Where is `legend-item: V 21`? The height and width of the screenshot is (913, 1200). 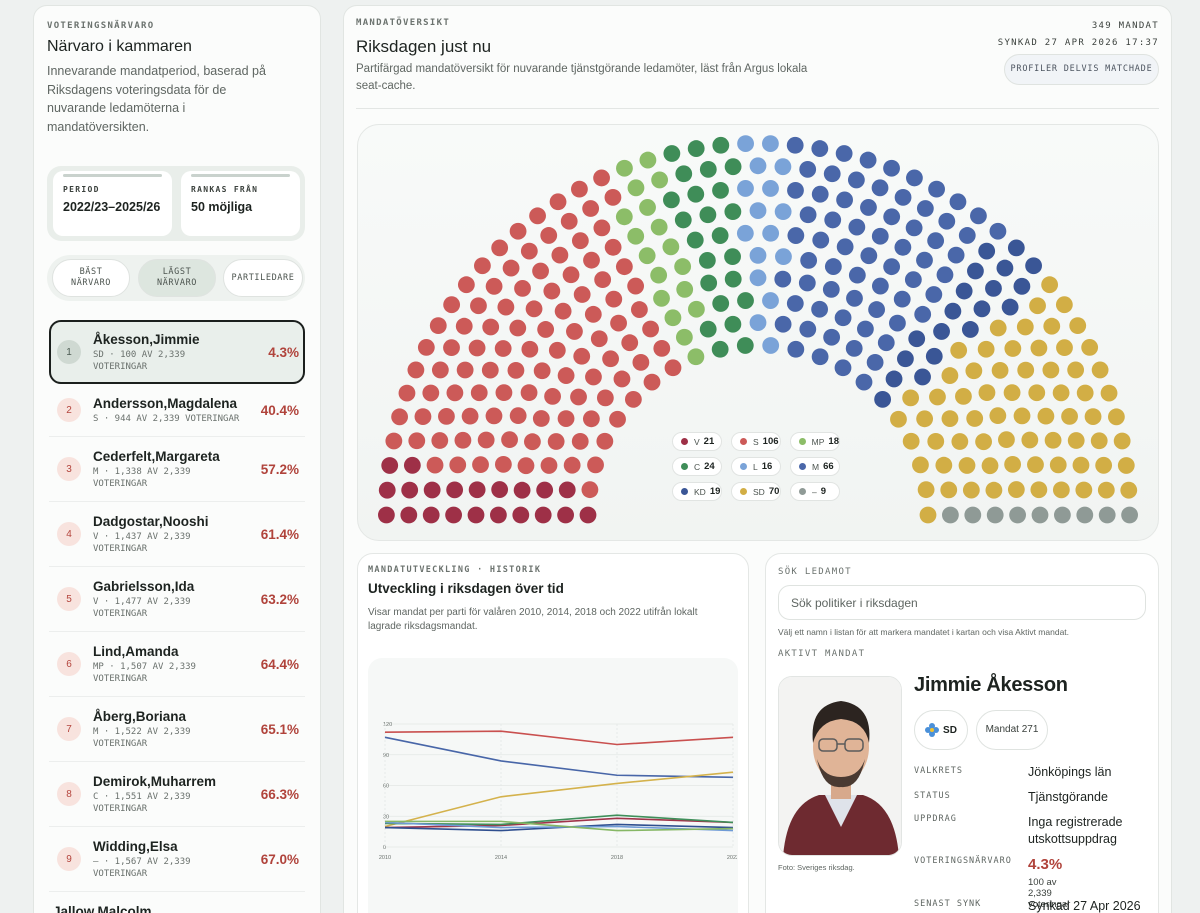
legend-item: V 21 is located at coordinates (697, 441).